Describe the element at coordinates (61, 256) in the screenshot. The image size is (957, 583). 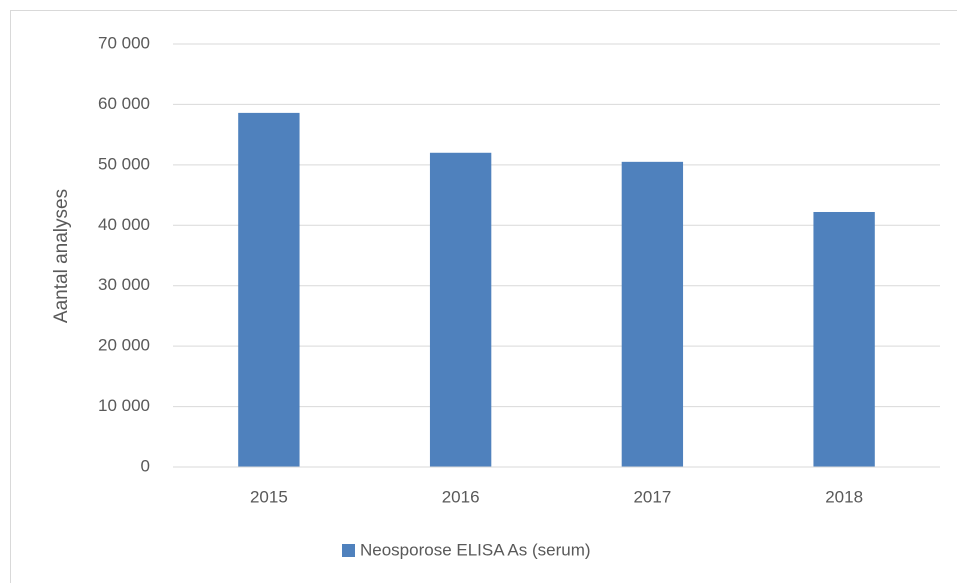
I see `y-axis-label: Aantal analyses` at that location.